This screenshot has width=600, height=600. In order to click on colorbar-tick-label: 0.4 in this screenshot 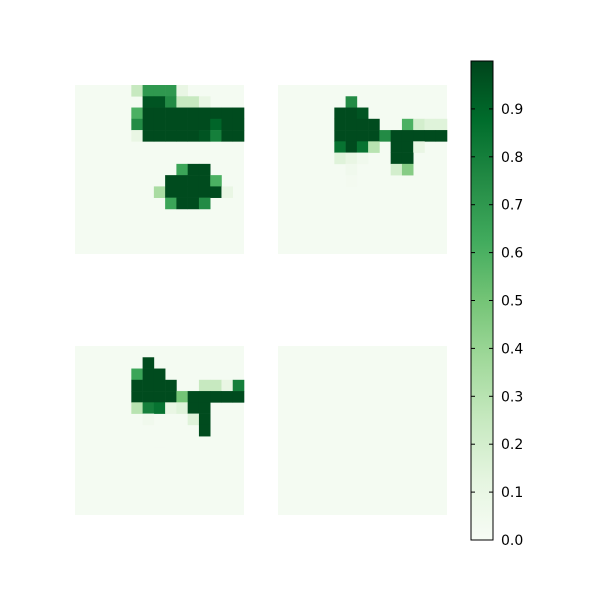, I will do `click(512, 349)`.